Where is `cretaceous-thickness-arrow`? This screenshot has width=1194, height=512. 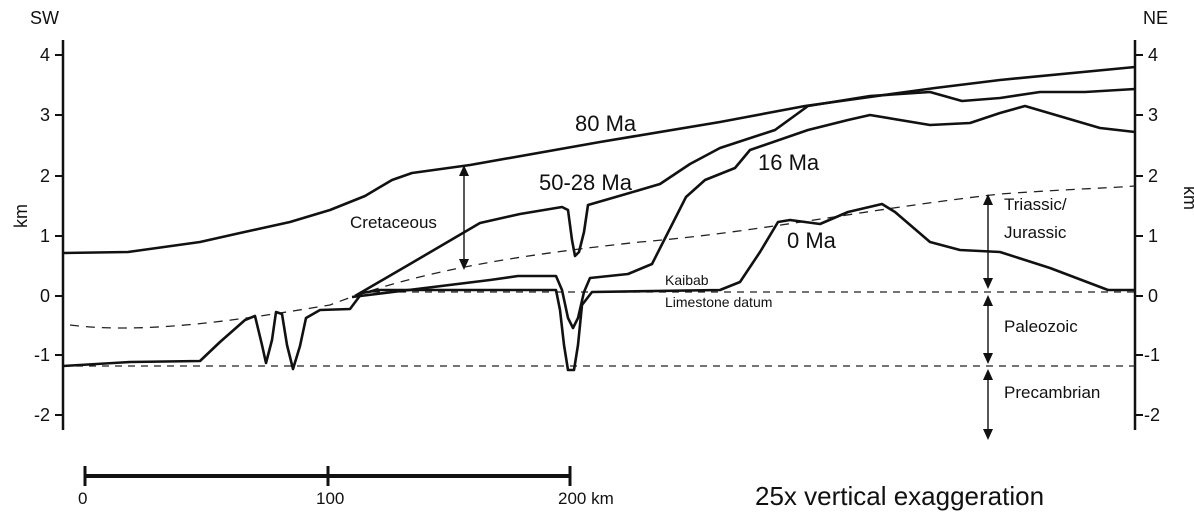
cretaceous-thickness-arrow is located at coordinates (464, 217).